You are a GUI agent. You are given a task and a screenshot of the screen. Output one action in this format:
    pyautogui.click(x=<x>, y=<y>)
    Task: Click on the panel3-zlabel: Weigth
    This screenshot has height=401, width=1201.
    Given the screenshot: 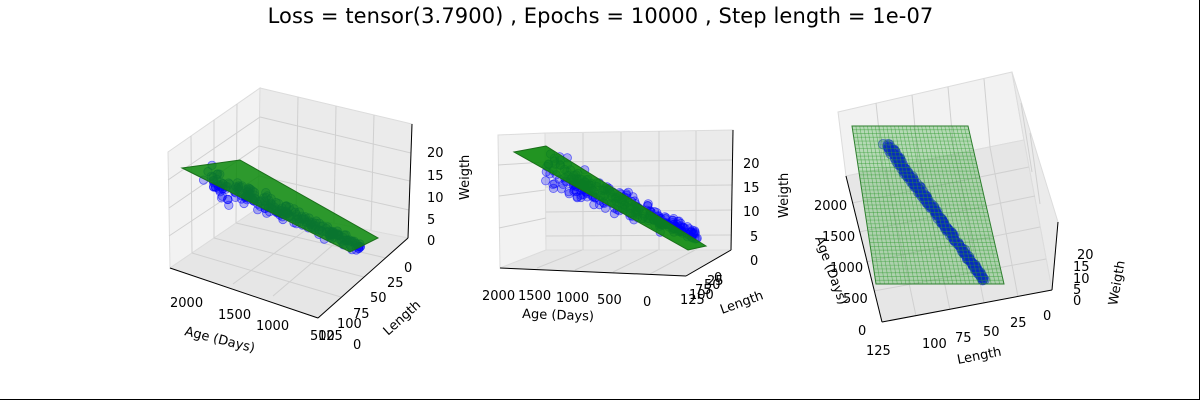 What is the action you would take?
    pyautogui.click(x=1117, y=282)
    